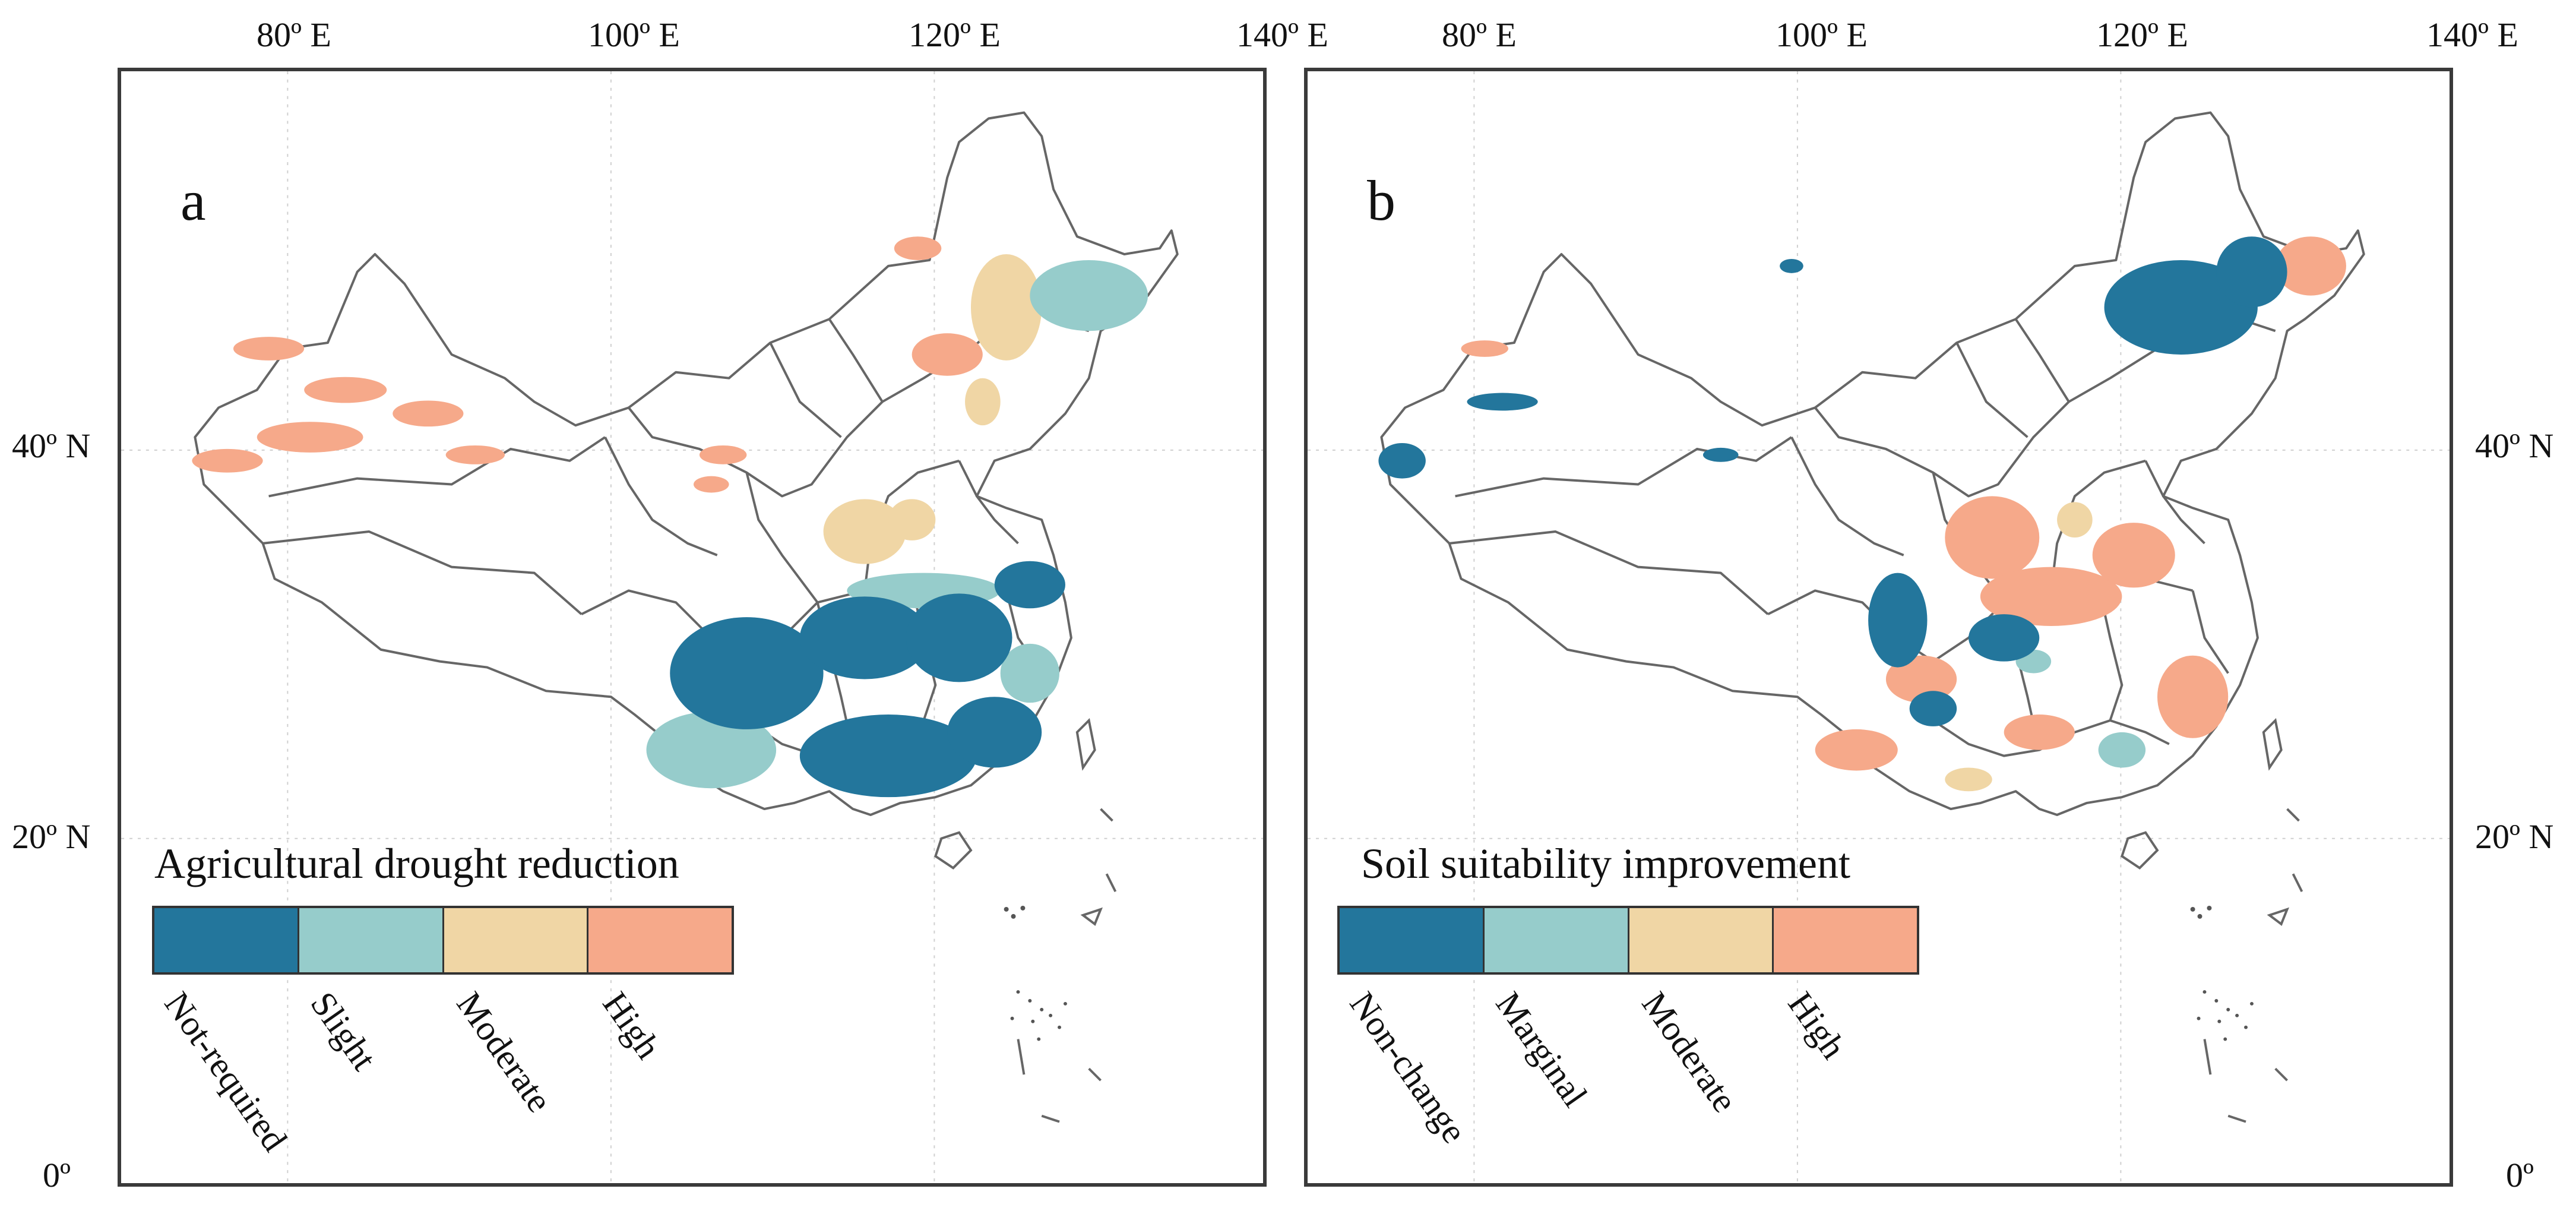 The width and height of the screenshot is (2576, 1214). What do you see at coordinates (51, 445) in the screenshot?
I see `left-lat-label-40: 40º N` at bounding box center [51, 445].